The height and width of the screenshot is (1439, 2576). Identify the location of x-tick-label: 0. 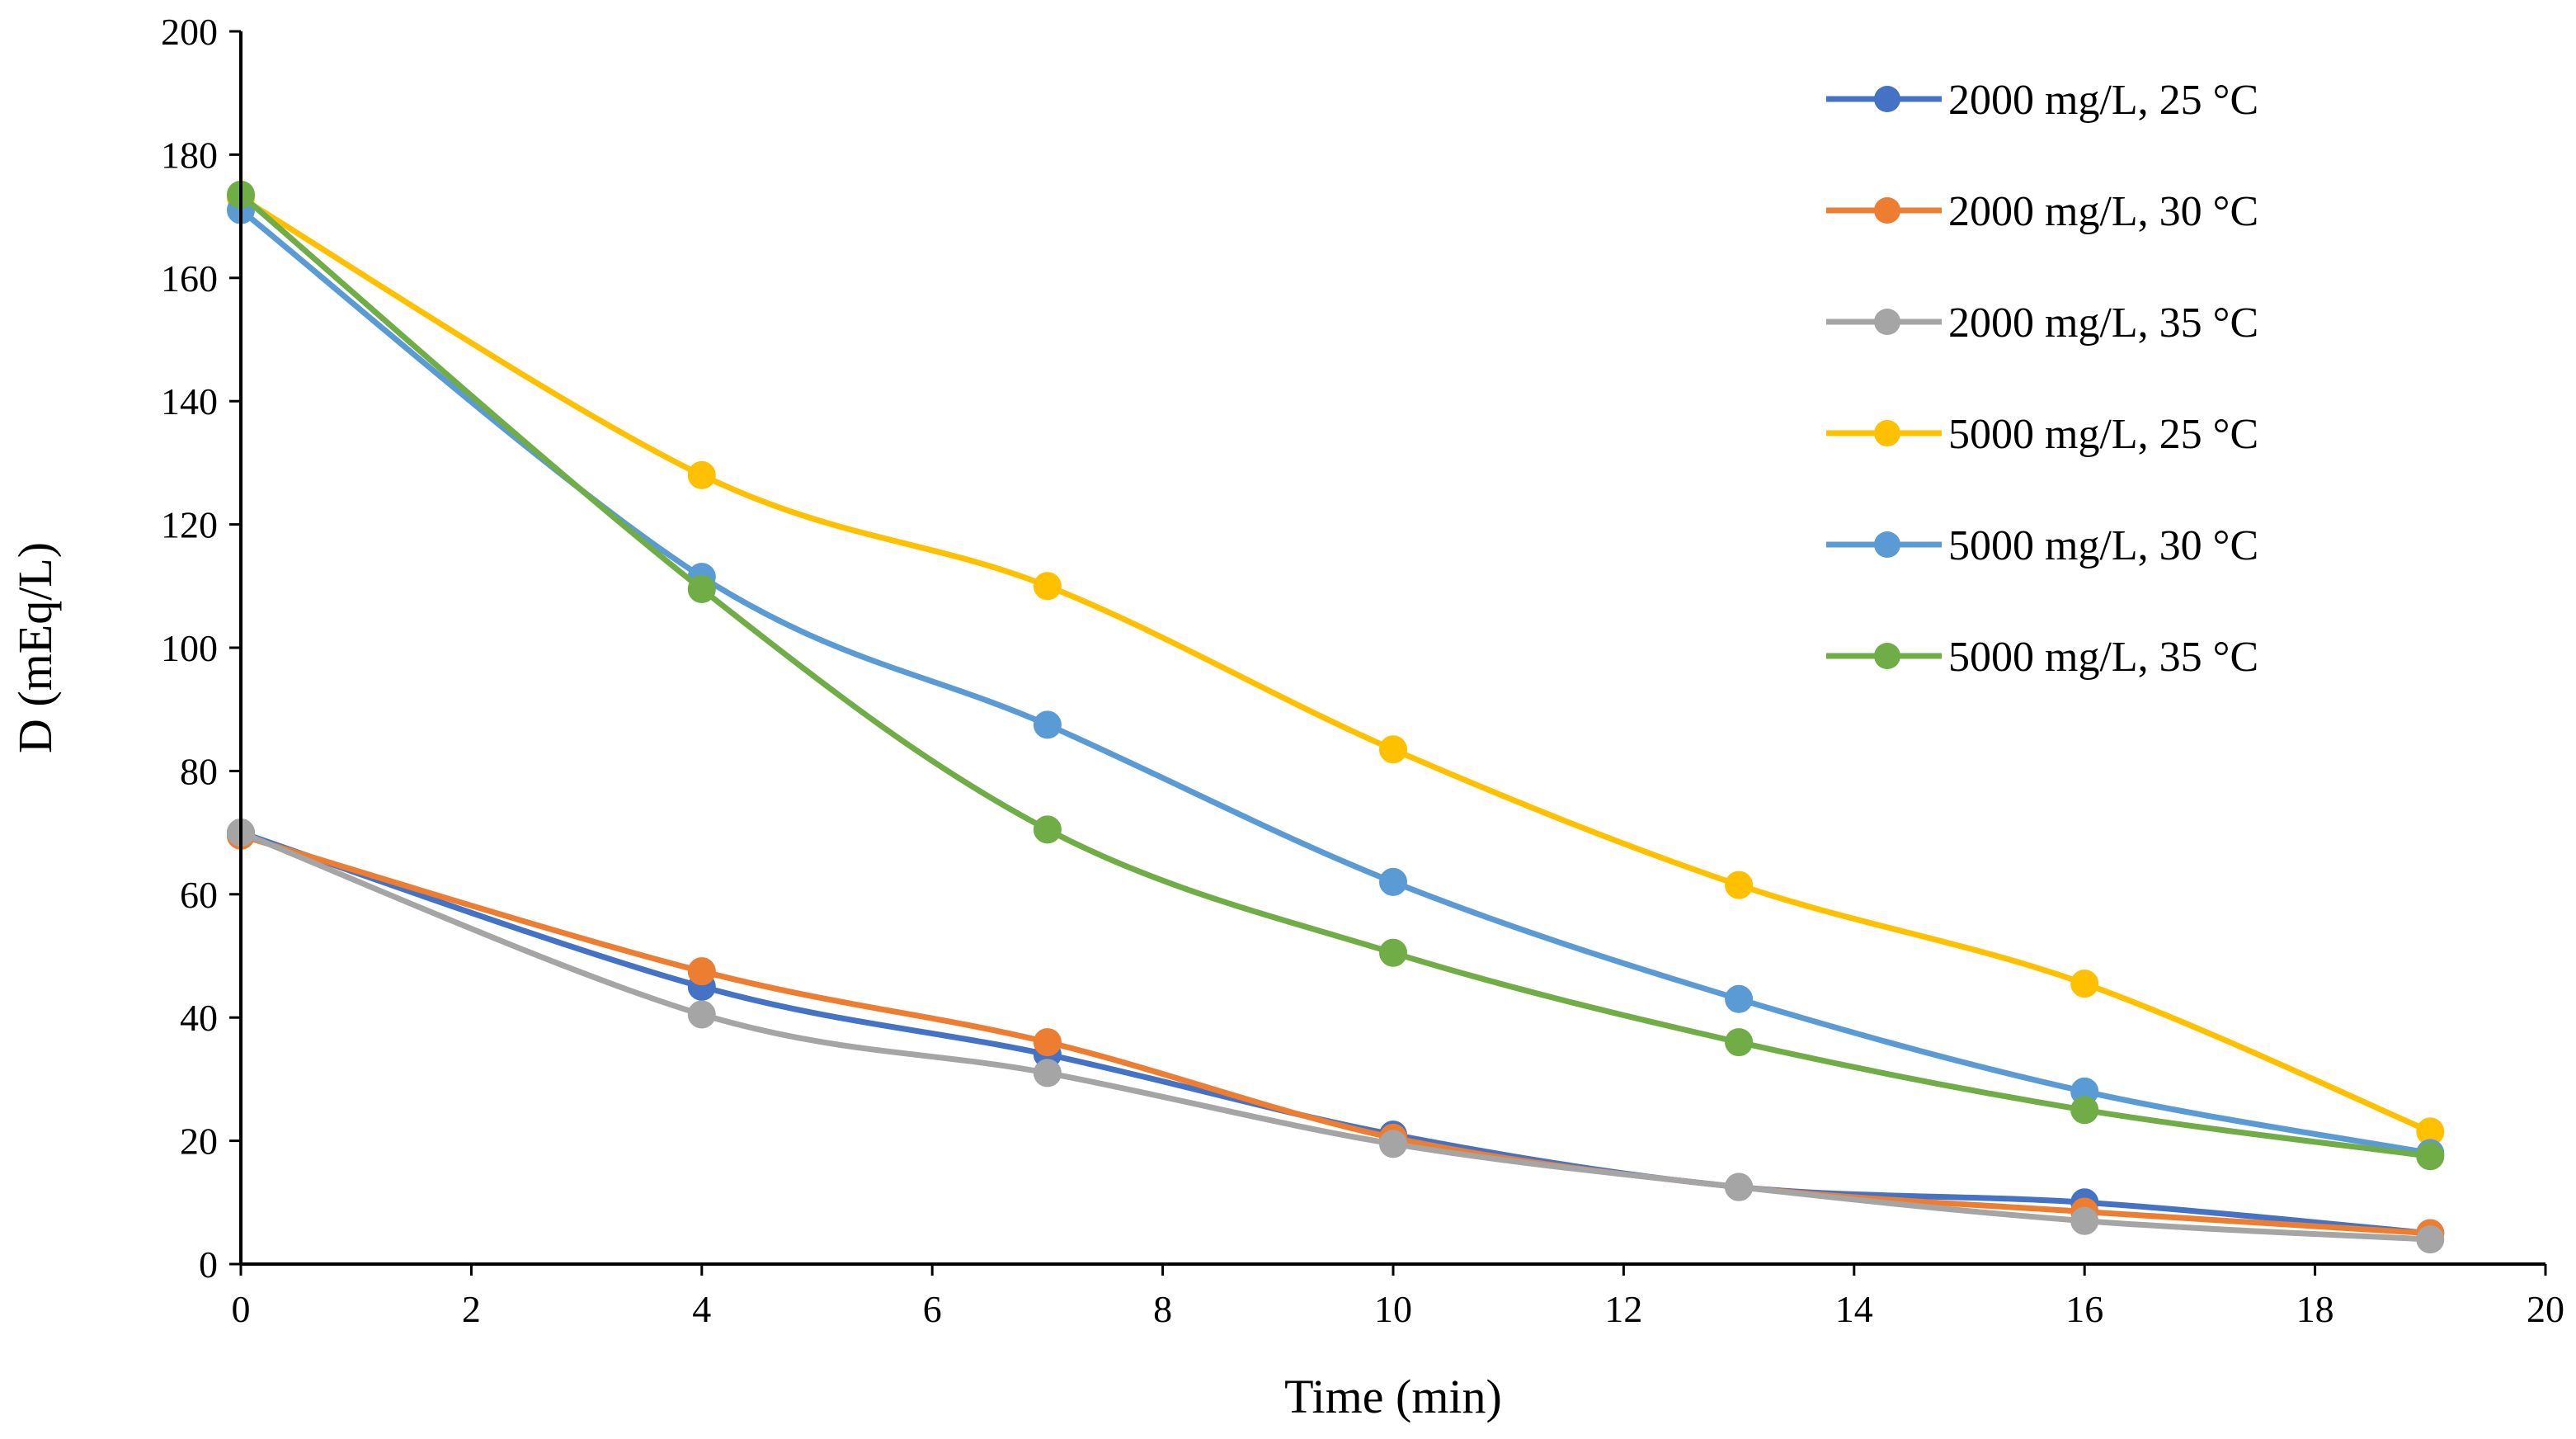
(241, 1309).